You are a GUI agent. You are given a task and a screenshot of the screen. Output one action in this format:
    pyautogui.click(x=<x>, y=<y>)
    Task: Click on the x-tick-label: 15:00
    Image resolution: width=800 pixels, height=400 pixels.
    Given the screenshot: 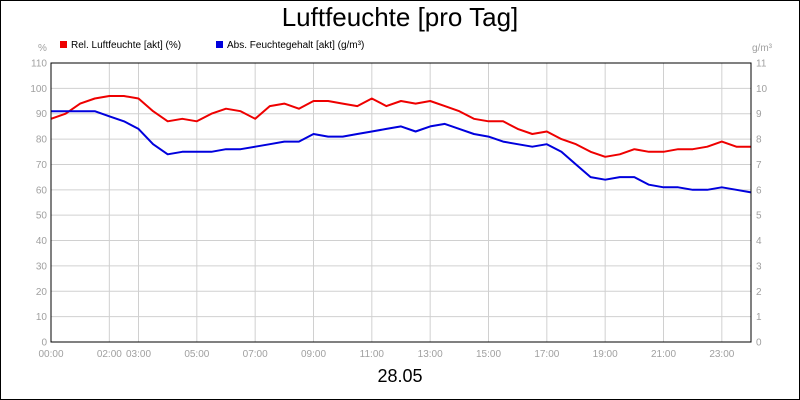 What is the action you would take?
    pyautogui.click(x=488, y=354)
    